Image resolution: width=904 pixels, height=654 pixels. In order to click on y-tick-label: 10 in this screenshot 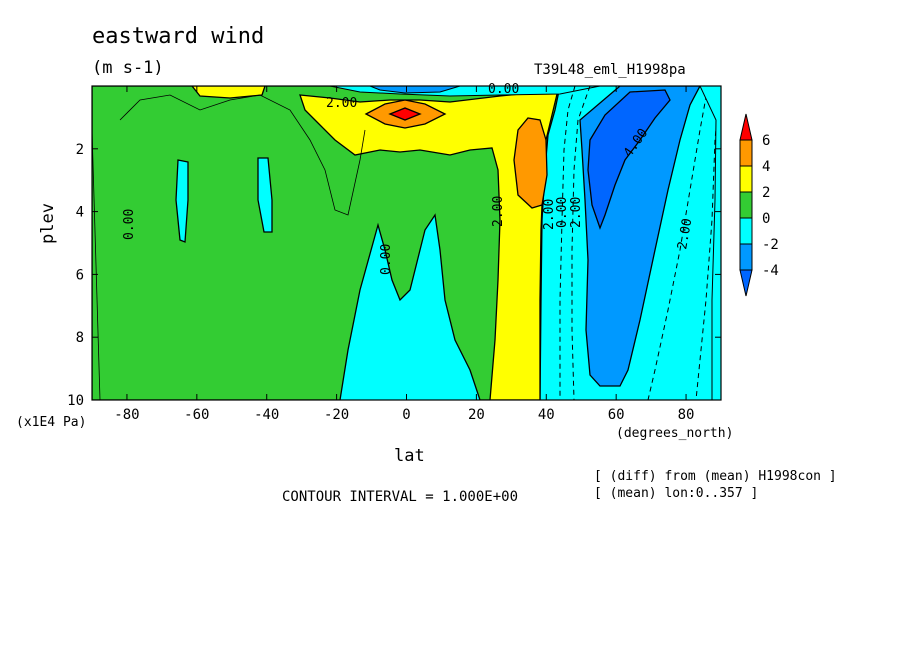, I will do `click(75, 401)`.